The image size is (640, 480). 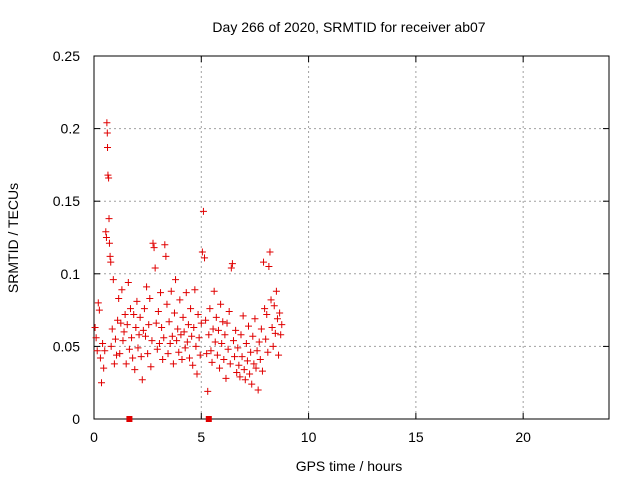 What do you see at coordinates (129, 419) in the screenshot?
I see `lower-marker` at bounding box center [129, 419].